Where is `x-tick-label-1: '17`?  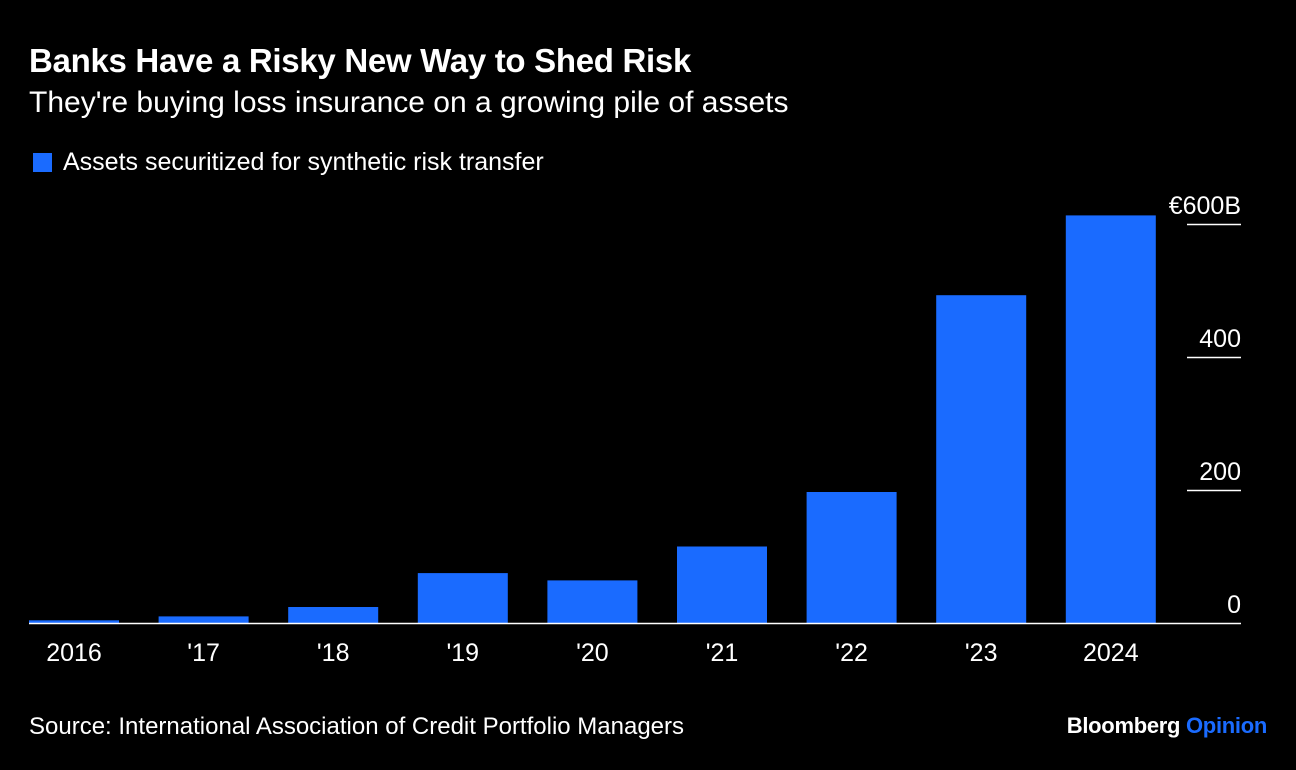 x-tick-label-1: '17 is located at coordinates (203, 653).